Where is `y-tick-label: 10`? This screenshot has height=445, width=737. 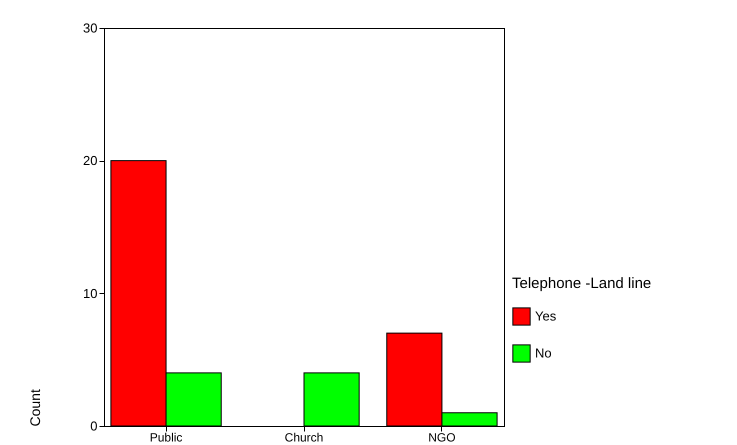
y-tick-label: 10 is located at coordinates (90, 293).